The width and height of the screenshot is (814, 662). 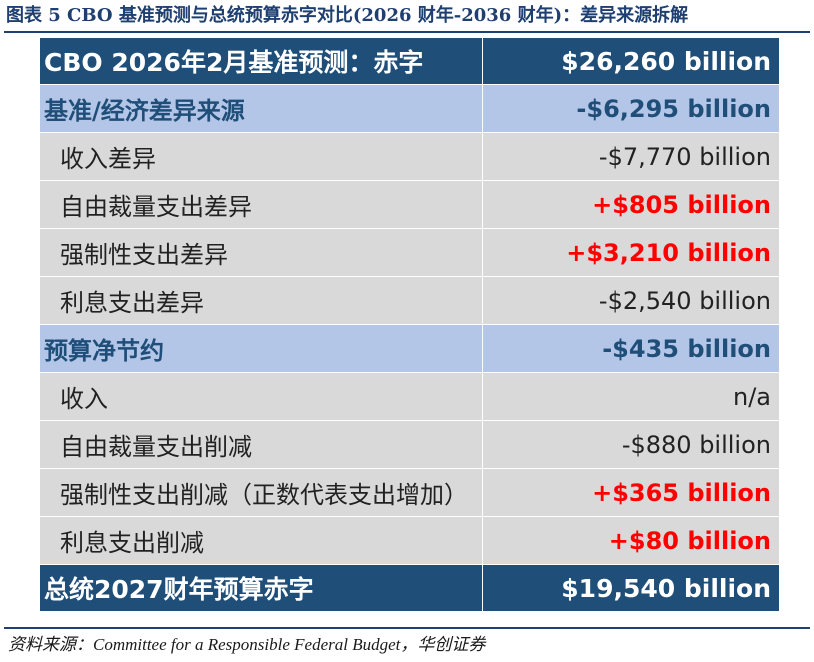 What do you see at coordinates (261, 252) in the screenshot?
I see `row-label: 强制性支出差异` at bounding box center [261, 252].